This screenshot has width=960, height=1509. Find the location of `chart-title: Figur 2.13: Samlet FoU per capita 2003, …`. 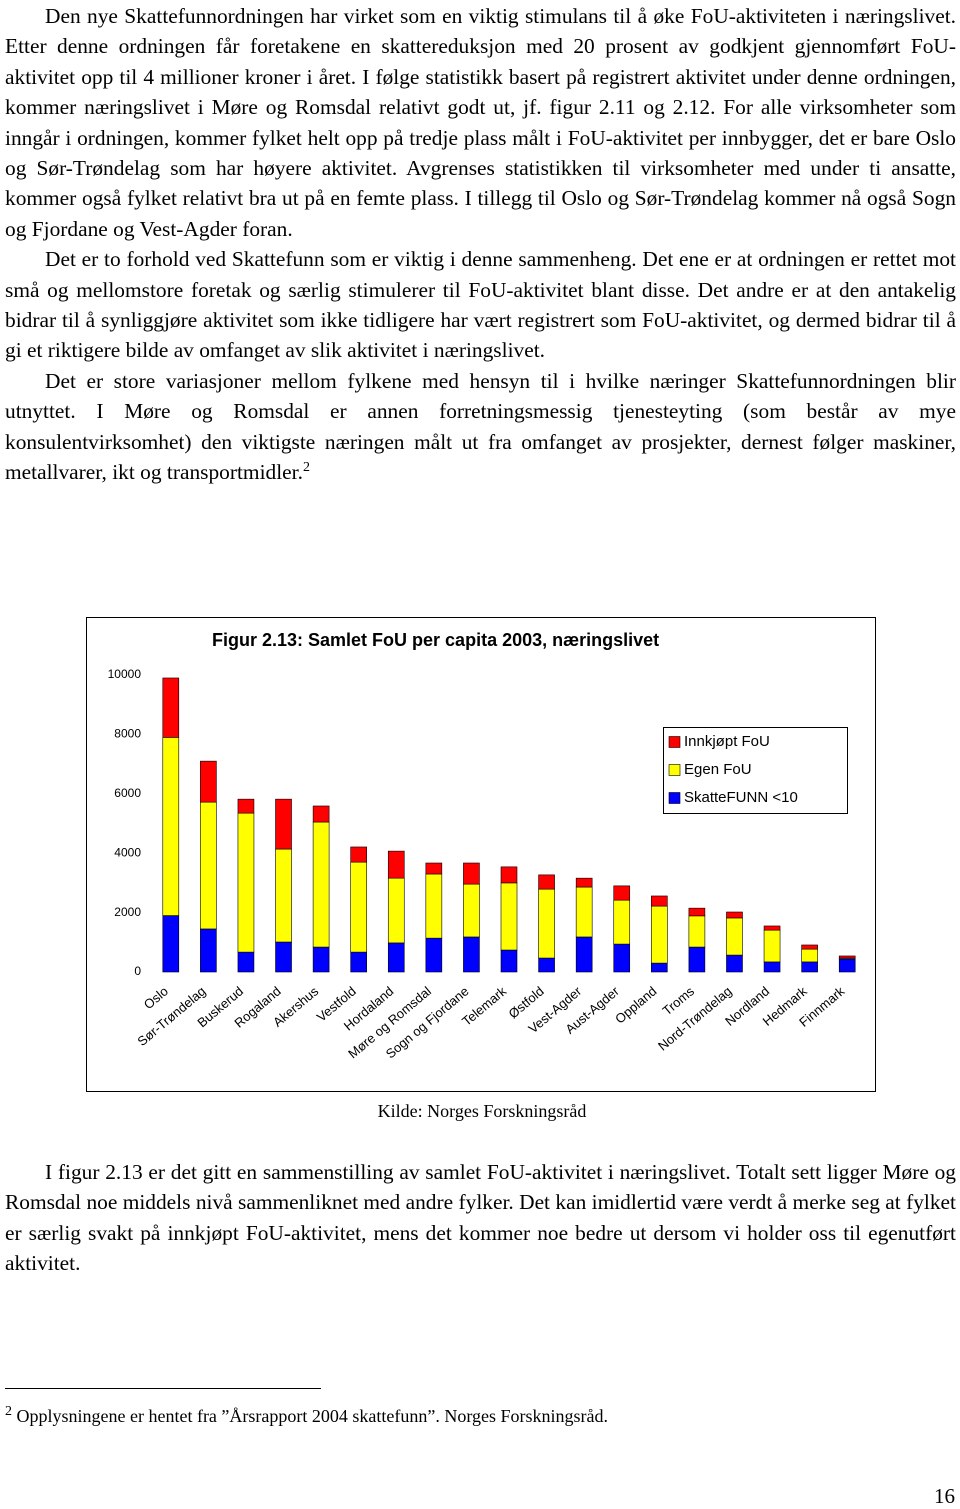

chart-title: Figur 2.13: Samlet FoU per capita 2003, … is located at coordinates (435, 640).